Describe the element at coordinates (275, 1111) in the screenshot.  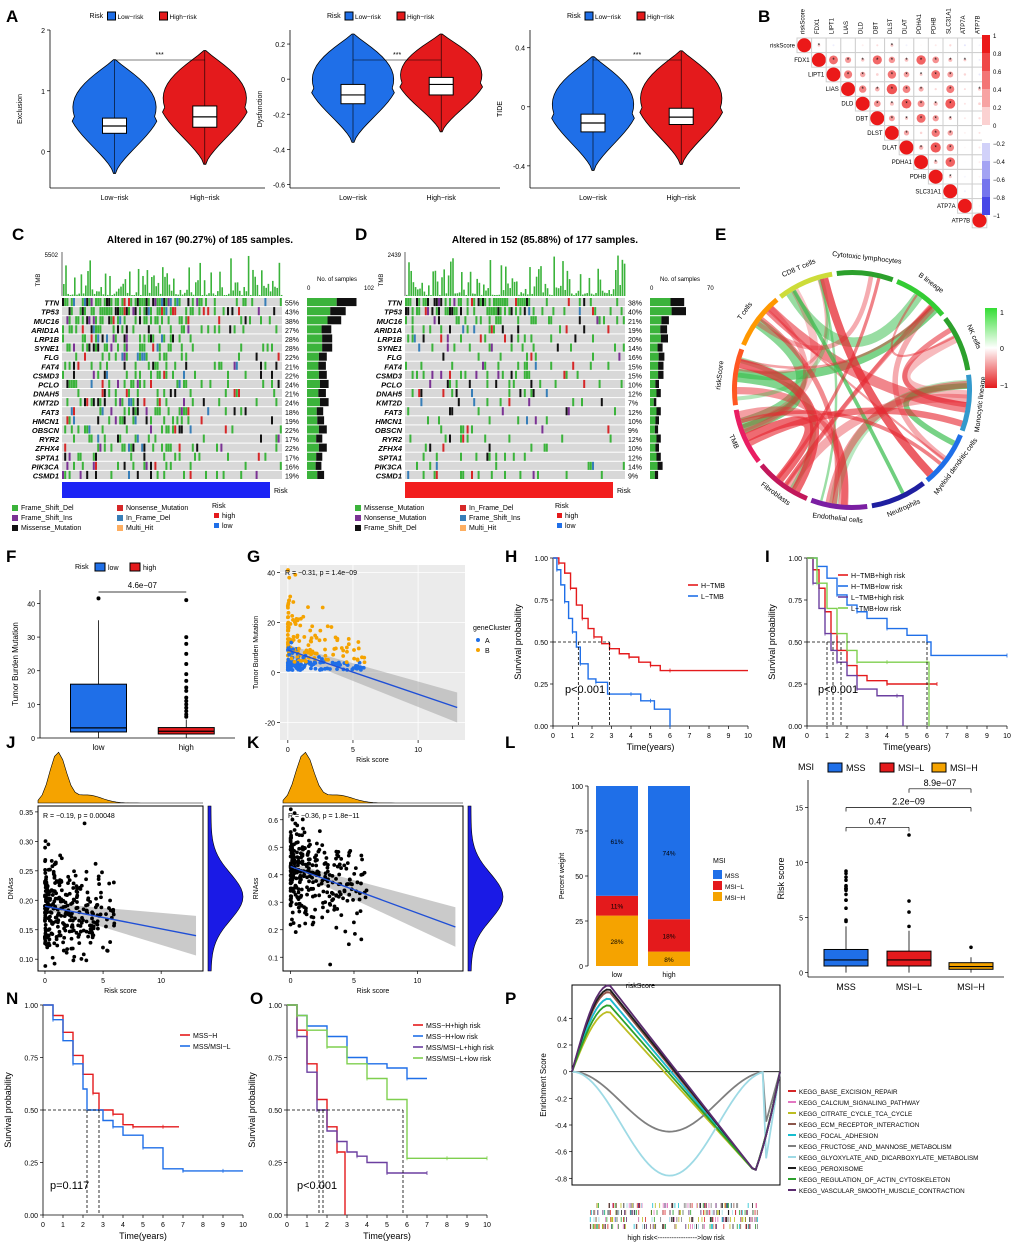
I see `y-tick-label: 0.50` at that location.